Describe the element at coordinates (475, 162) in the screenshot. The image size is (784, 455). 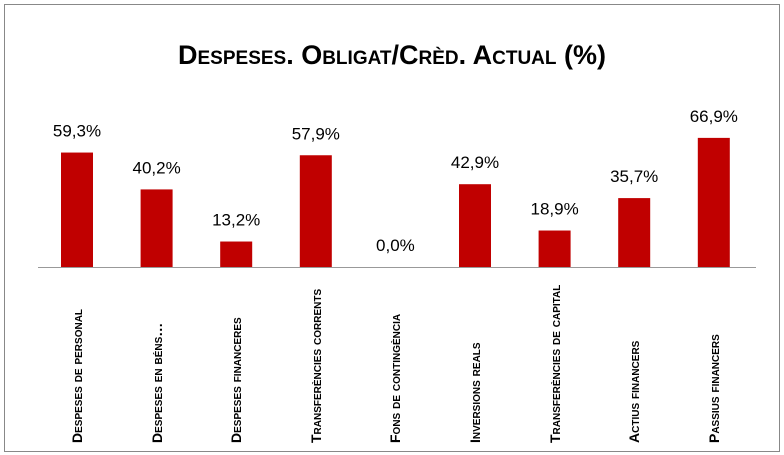
I see `value-label: 42,9%` at that location.